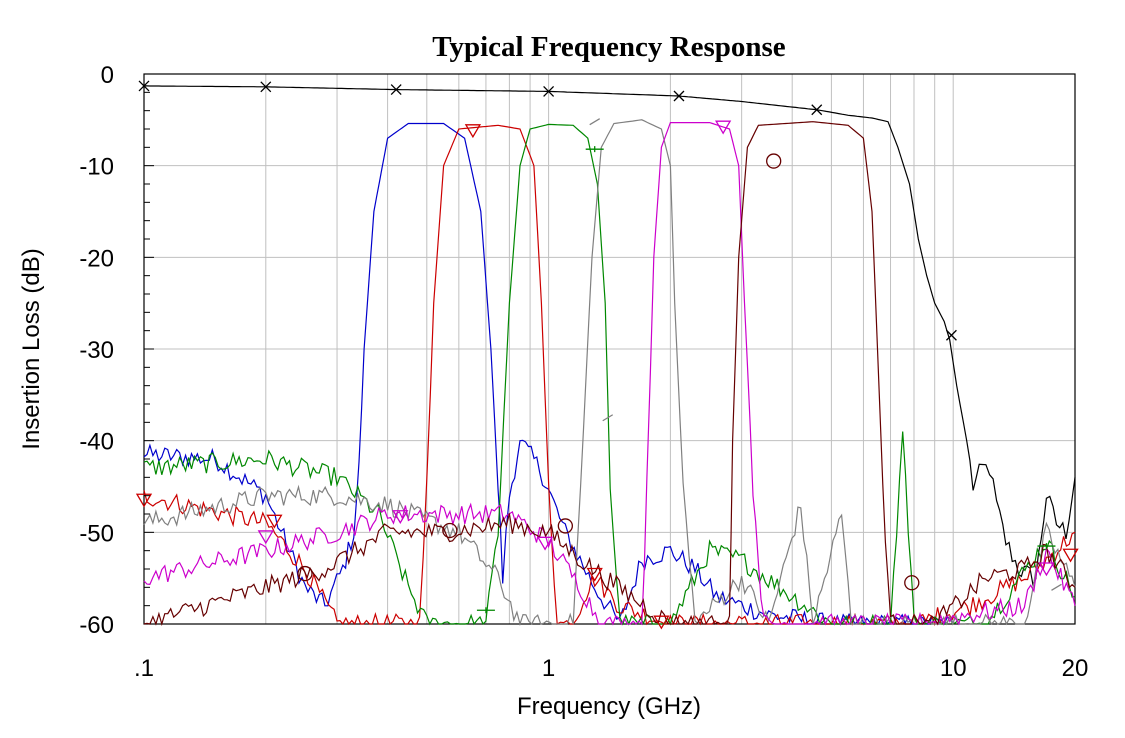 This screenshot has height=738, width=1125. I want to click on y-tick-label: -30, so click(96, 350).